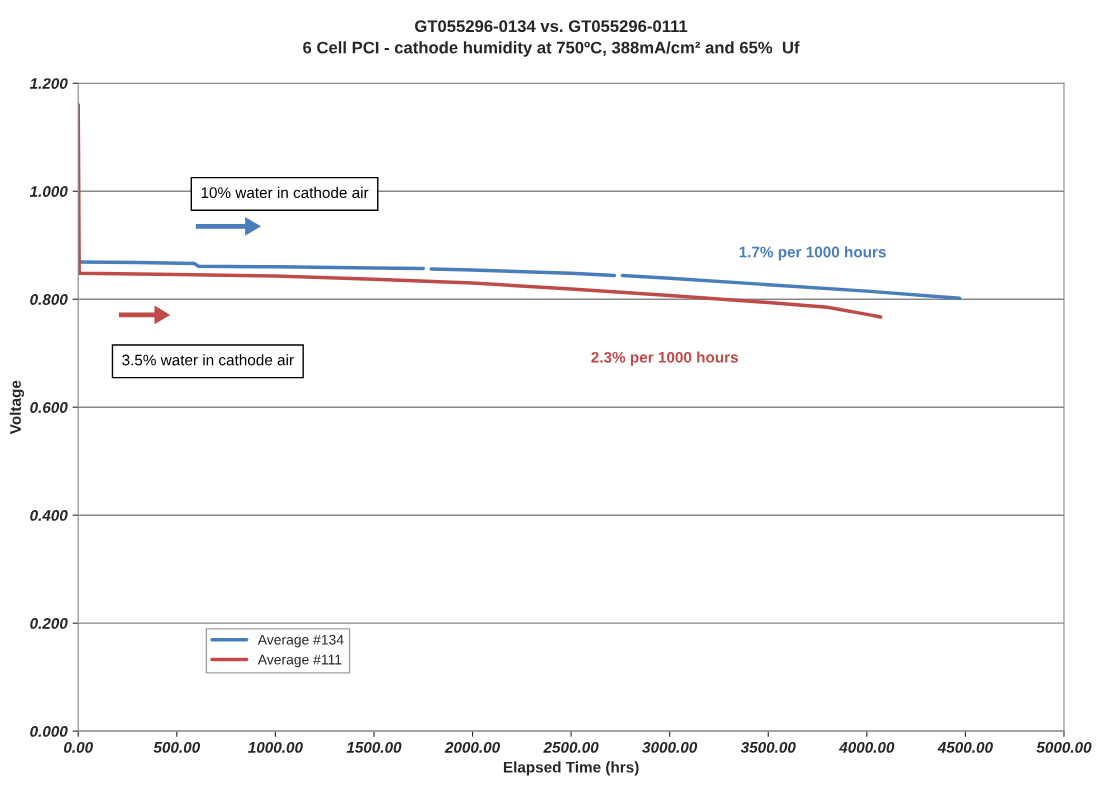 The width and height of the screenshot is (1102, 793). What do you see at coordinates (49, 731) in the screenshot?
I see `y-tick-label: 0.000` at bounding box center [49, 731].